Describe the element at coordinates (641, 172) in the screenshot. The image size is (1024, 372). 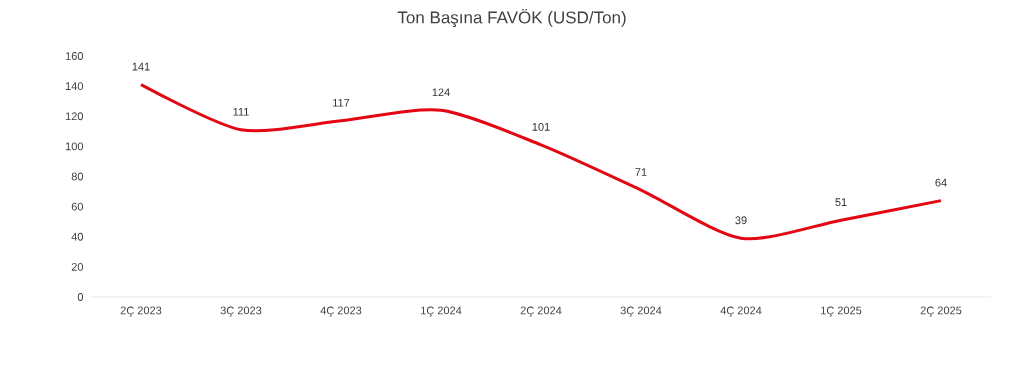
I see `data-label: 71` at that location.